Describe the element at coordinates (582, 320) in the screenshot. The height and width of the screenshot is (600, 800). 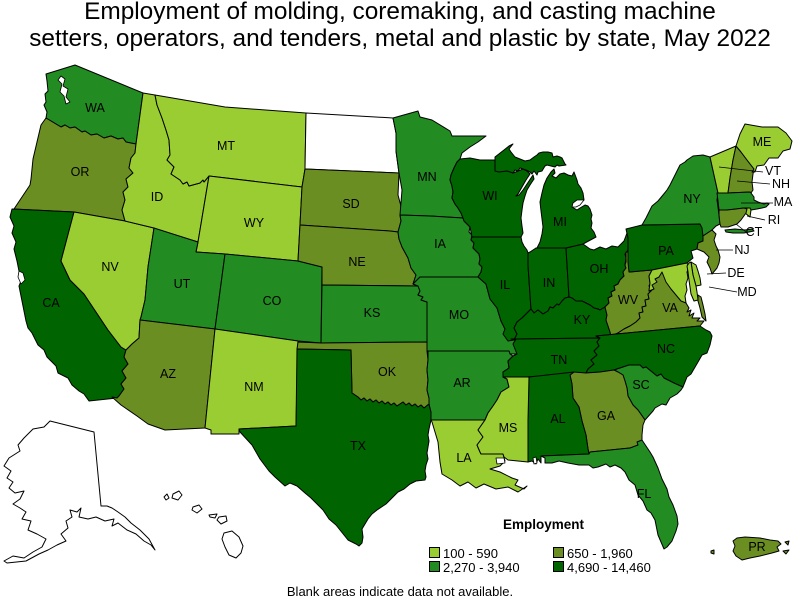
I see `svg-text: KY` at that location.